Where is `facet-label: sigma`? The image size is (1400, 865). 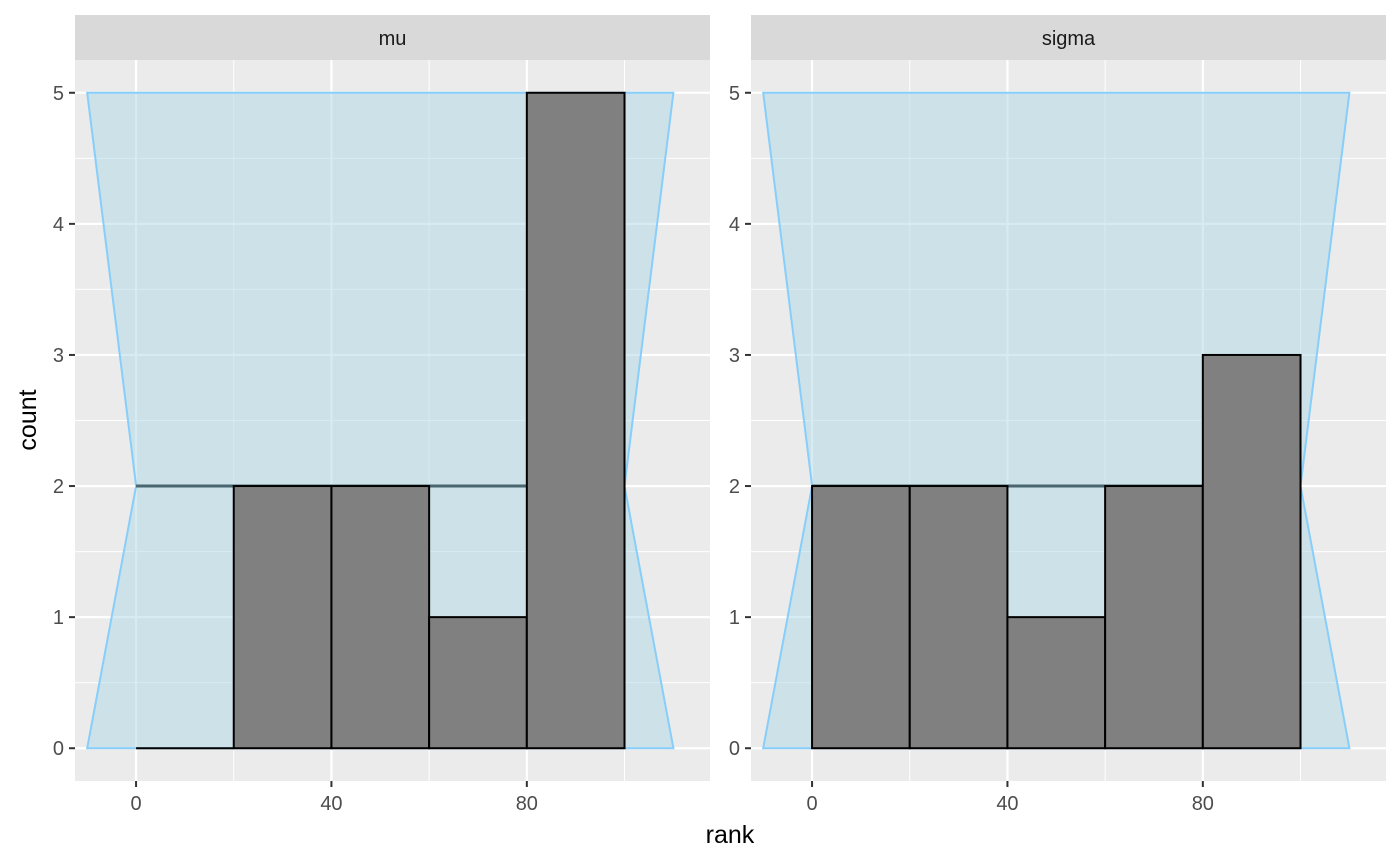
facet-label: sigma is located at coordinates (1069, 39).